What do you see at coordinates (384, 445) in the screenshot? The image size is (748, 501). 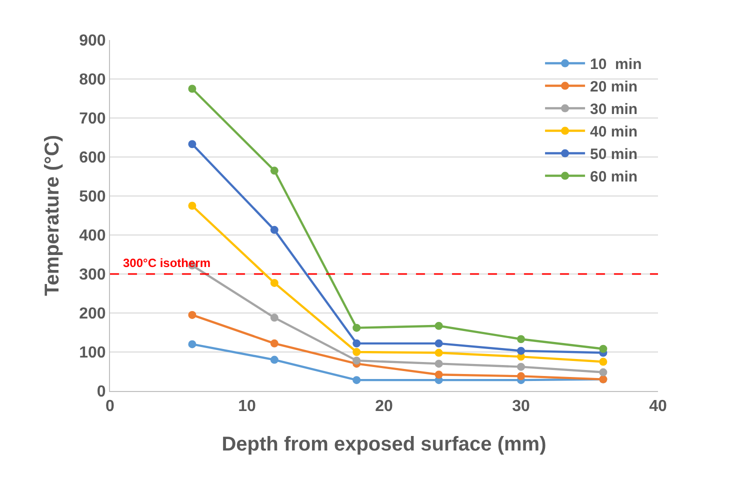 I see `x-axis-title: Depth from exposed surface (mm)` at bounding box center [384, 445].